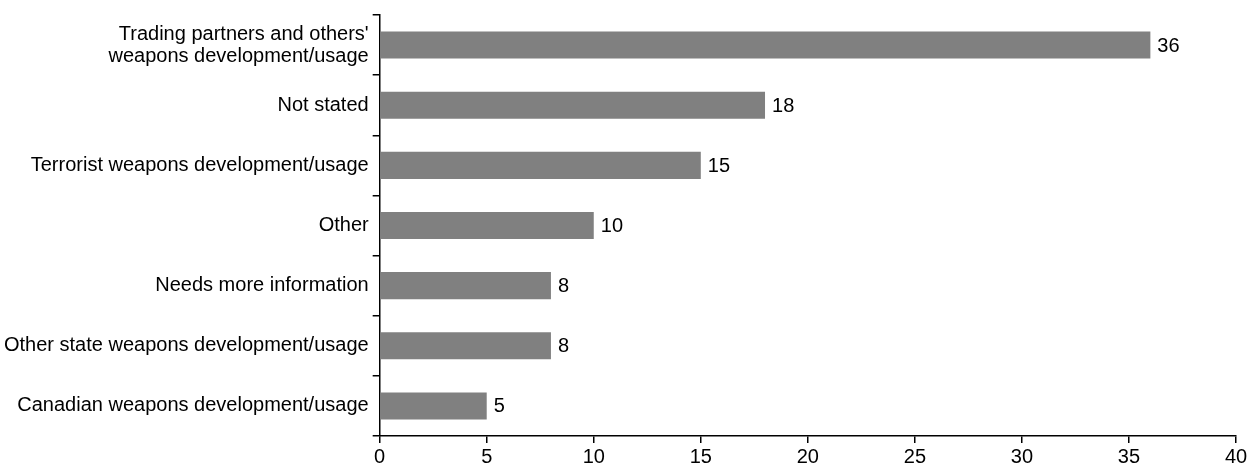 The width and height of the screenshot is (1254, 471). Describe the element at coordinates (193, 404) in the screenshot. I see `y-tick-label: Canadian weapons development/usage` at that location.